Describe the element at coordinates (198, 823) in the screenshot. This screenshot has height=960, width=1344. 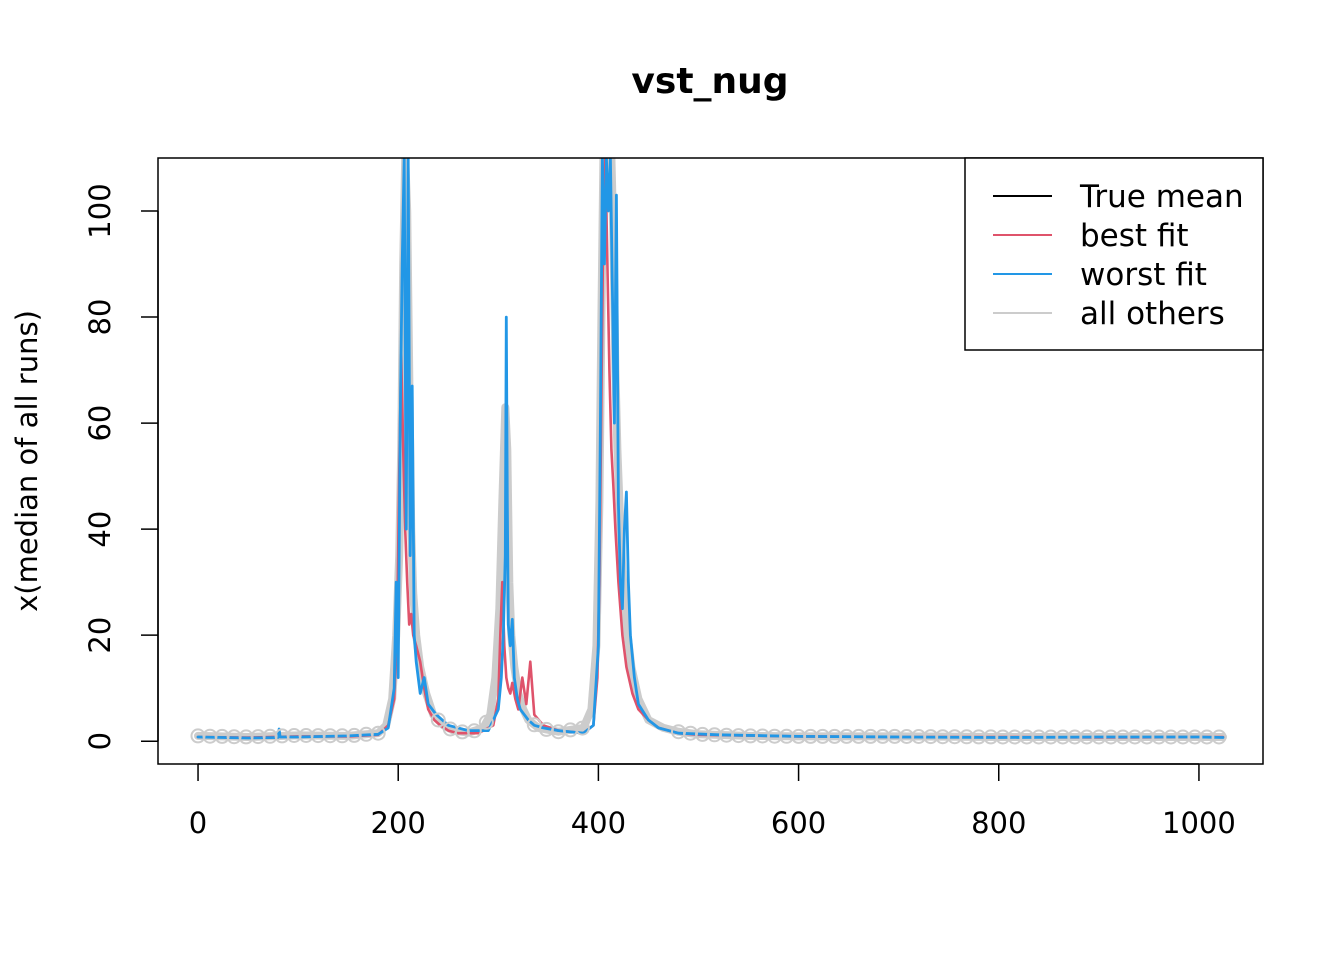
I see `x-tick-label: 0` at that location.